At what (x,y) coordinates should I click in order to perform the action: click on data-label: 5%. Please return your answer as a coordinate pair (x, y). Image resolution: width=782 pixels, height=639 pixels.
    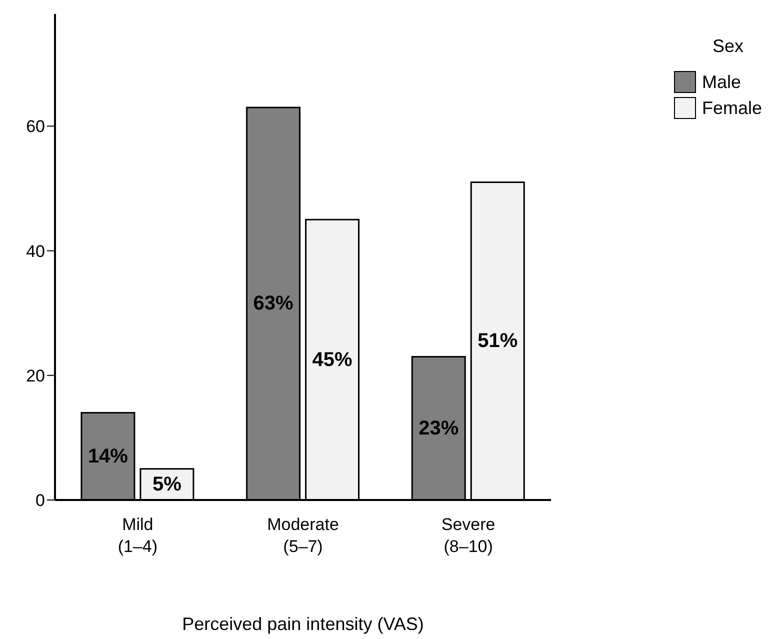
    Looking at the image, I should click on (167, 484).